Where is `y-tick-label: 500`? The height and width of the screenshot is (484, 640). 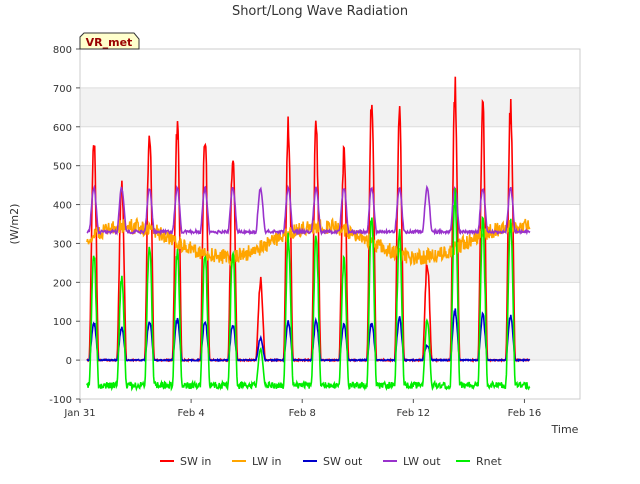 y-tick-label: 500 is located at coordinates (62, 167).